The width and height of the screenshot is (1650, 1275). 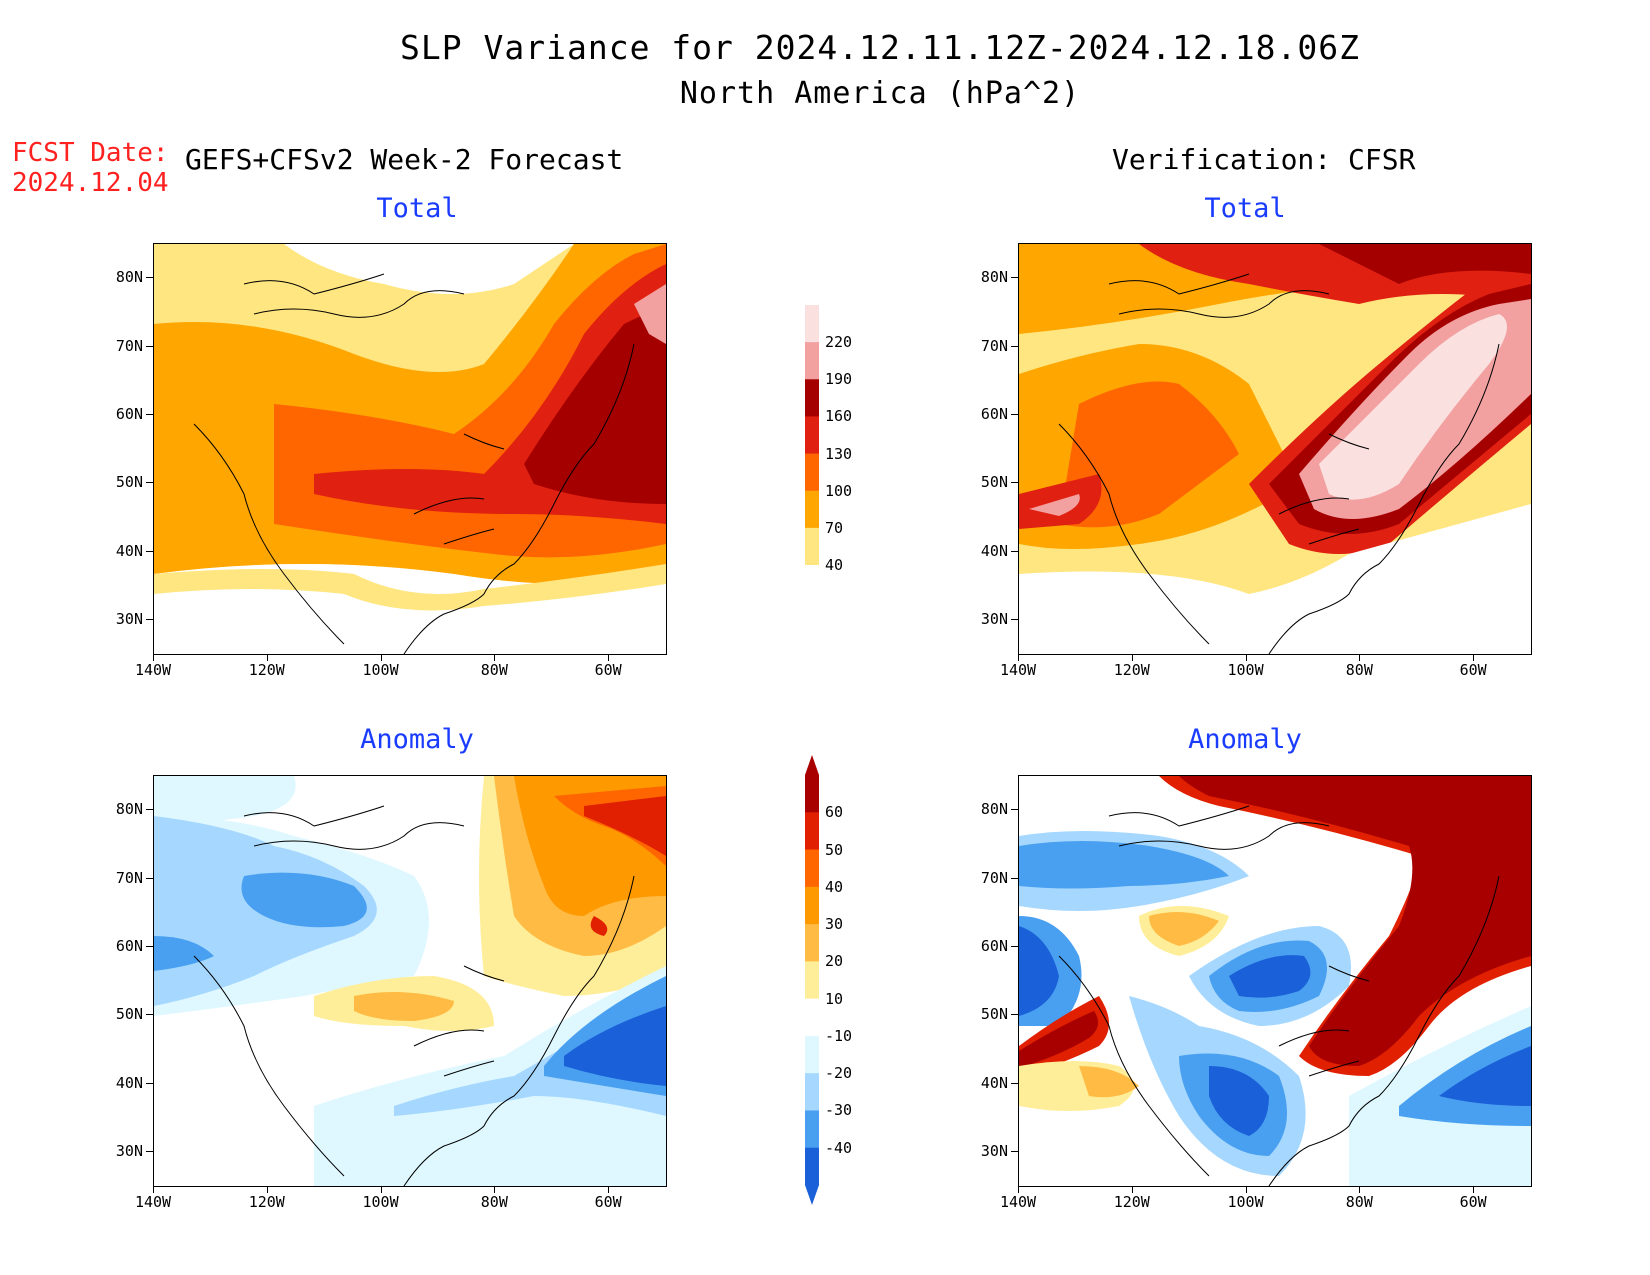 I want to click on total-colorbar-bottom-arrow, so click(x=812, y=575).